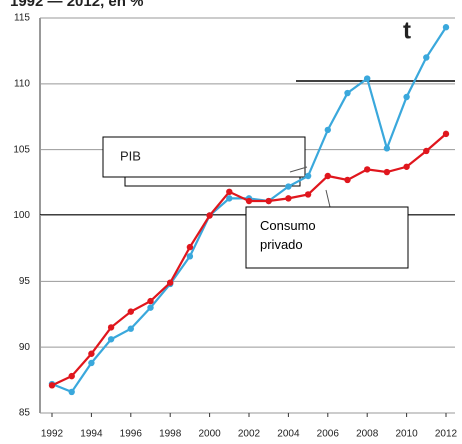 Image resolution: width=462 pixels, height=444 pixels. I want to click on annotation: Consumo privado, so click(288, 235).